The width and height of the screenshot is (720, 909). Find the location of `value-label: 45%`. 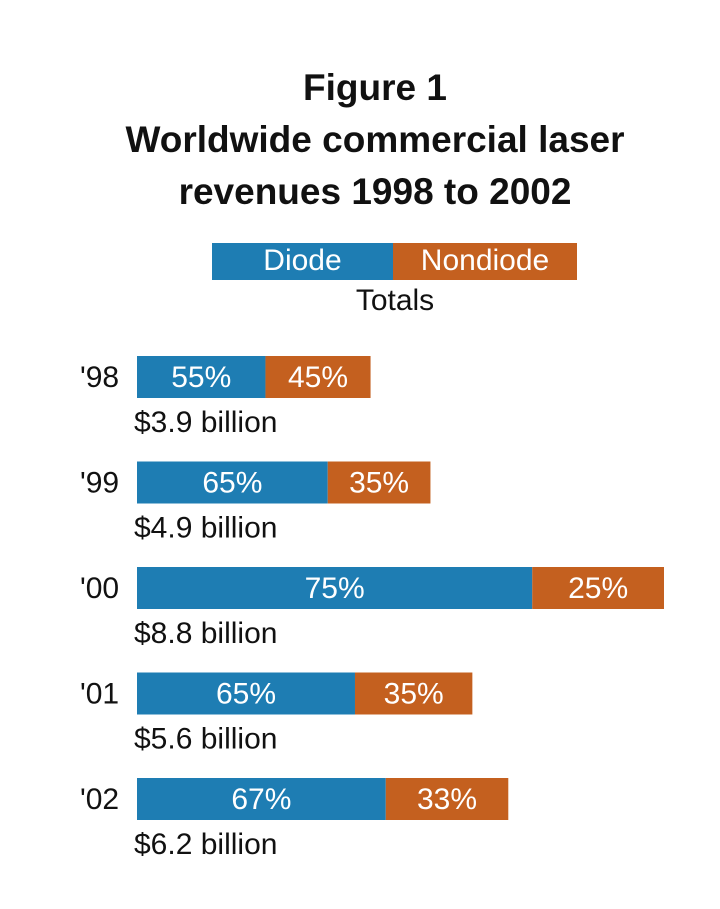

value-label: 45% is located at coordinates (318, 377).